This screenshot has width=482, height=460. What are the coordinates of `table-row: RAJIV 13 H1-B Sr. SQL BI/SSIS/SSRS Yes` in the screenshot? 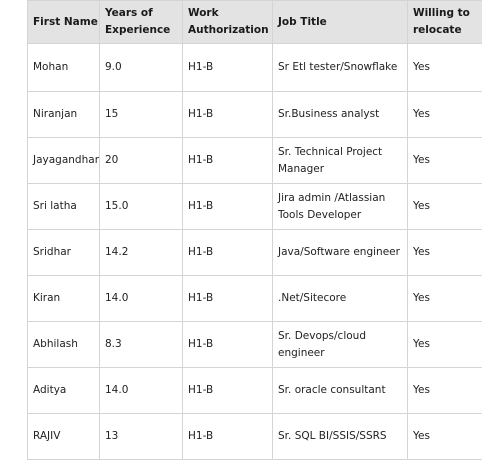 It's located at (255, 437).